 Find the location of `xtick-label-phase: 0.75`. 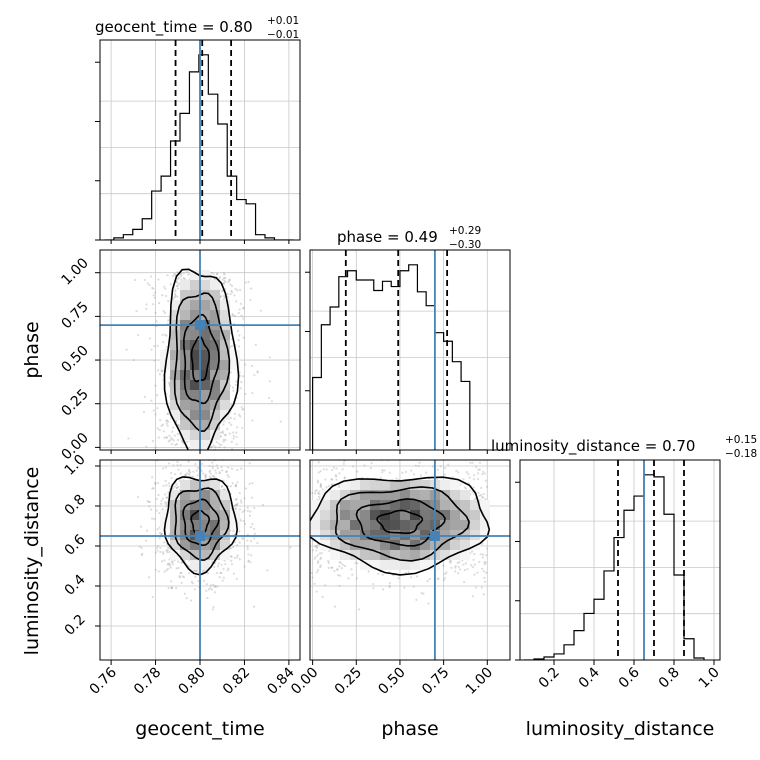

xtick-label-phase: 0.75 is located at coordinates (435, 681).